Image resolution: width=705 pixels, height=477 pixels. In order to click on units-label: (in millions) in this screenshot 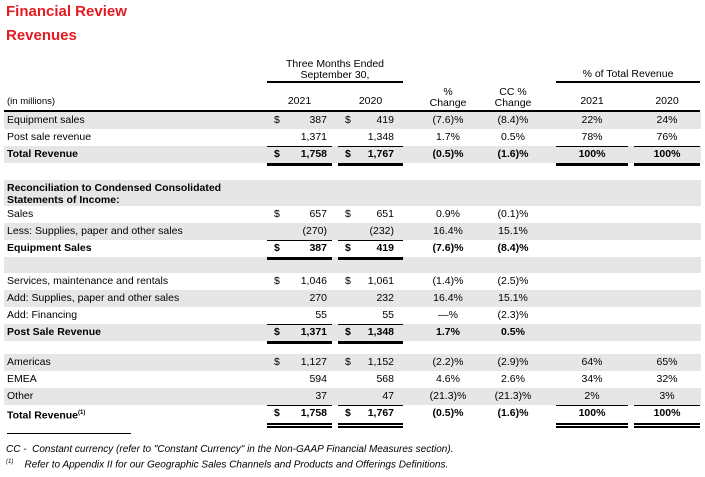, I will do `click(31, 101)`.